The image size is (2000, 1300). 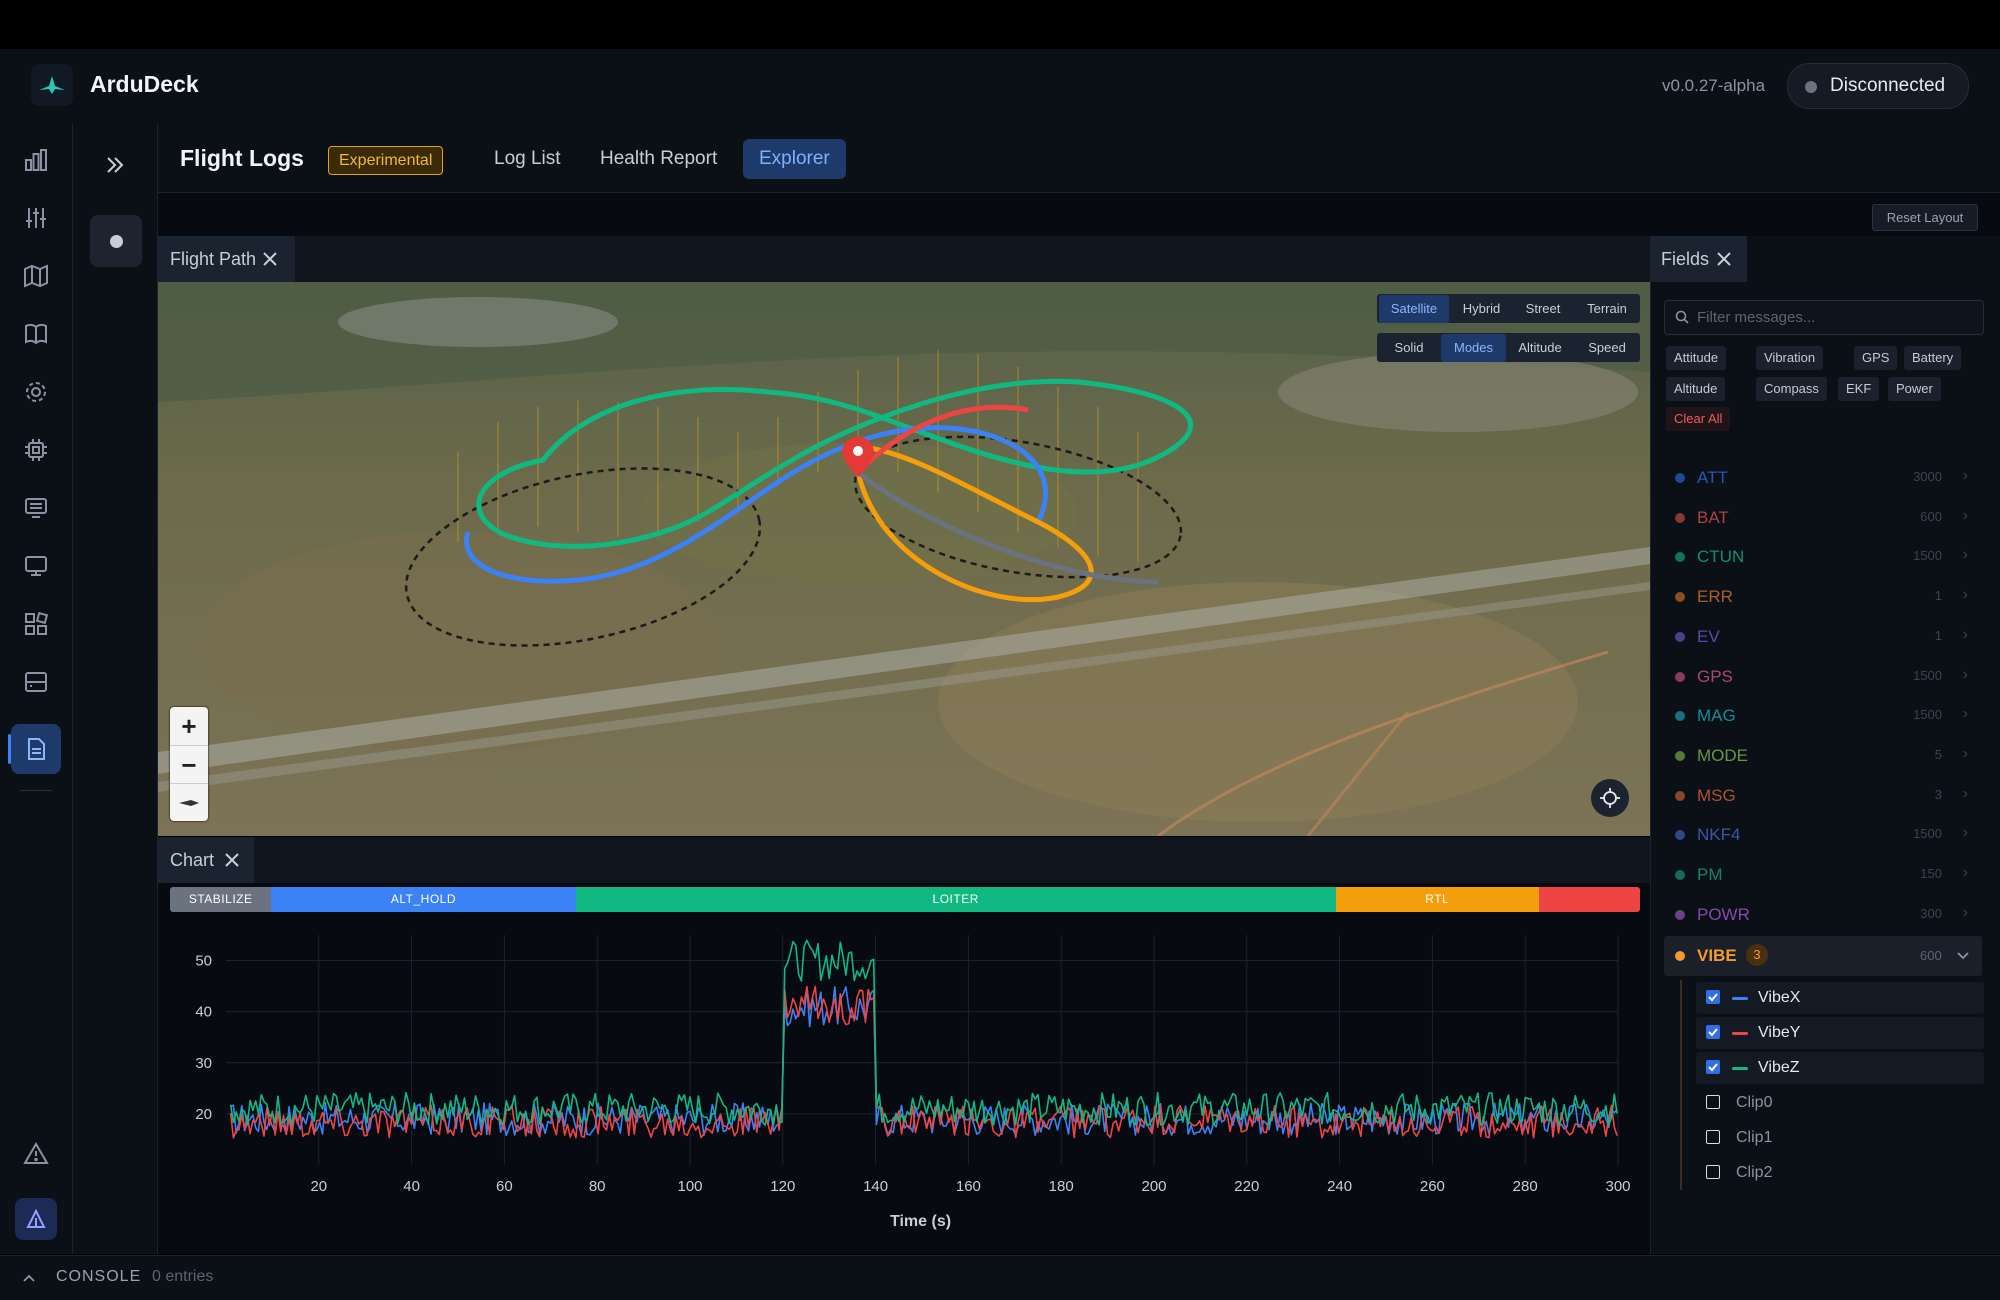 I want to click on document-icon-active, so click(x=36, y=749).